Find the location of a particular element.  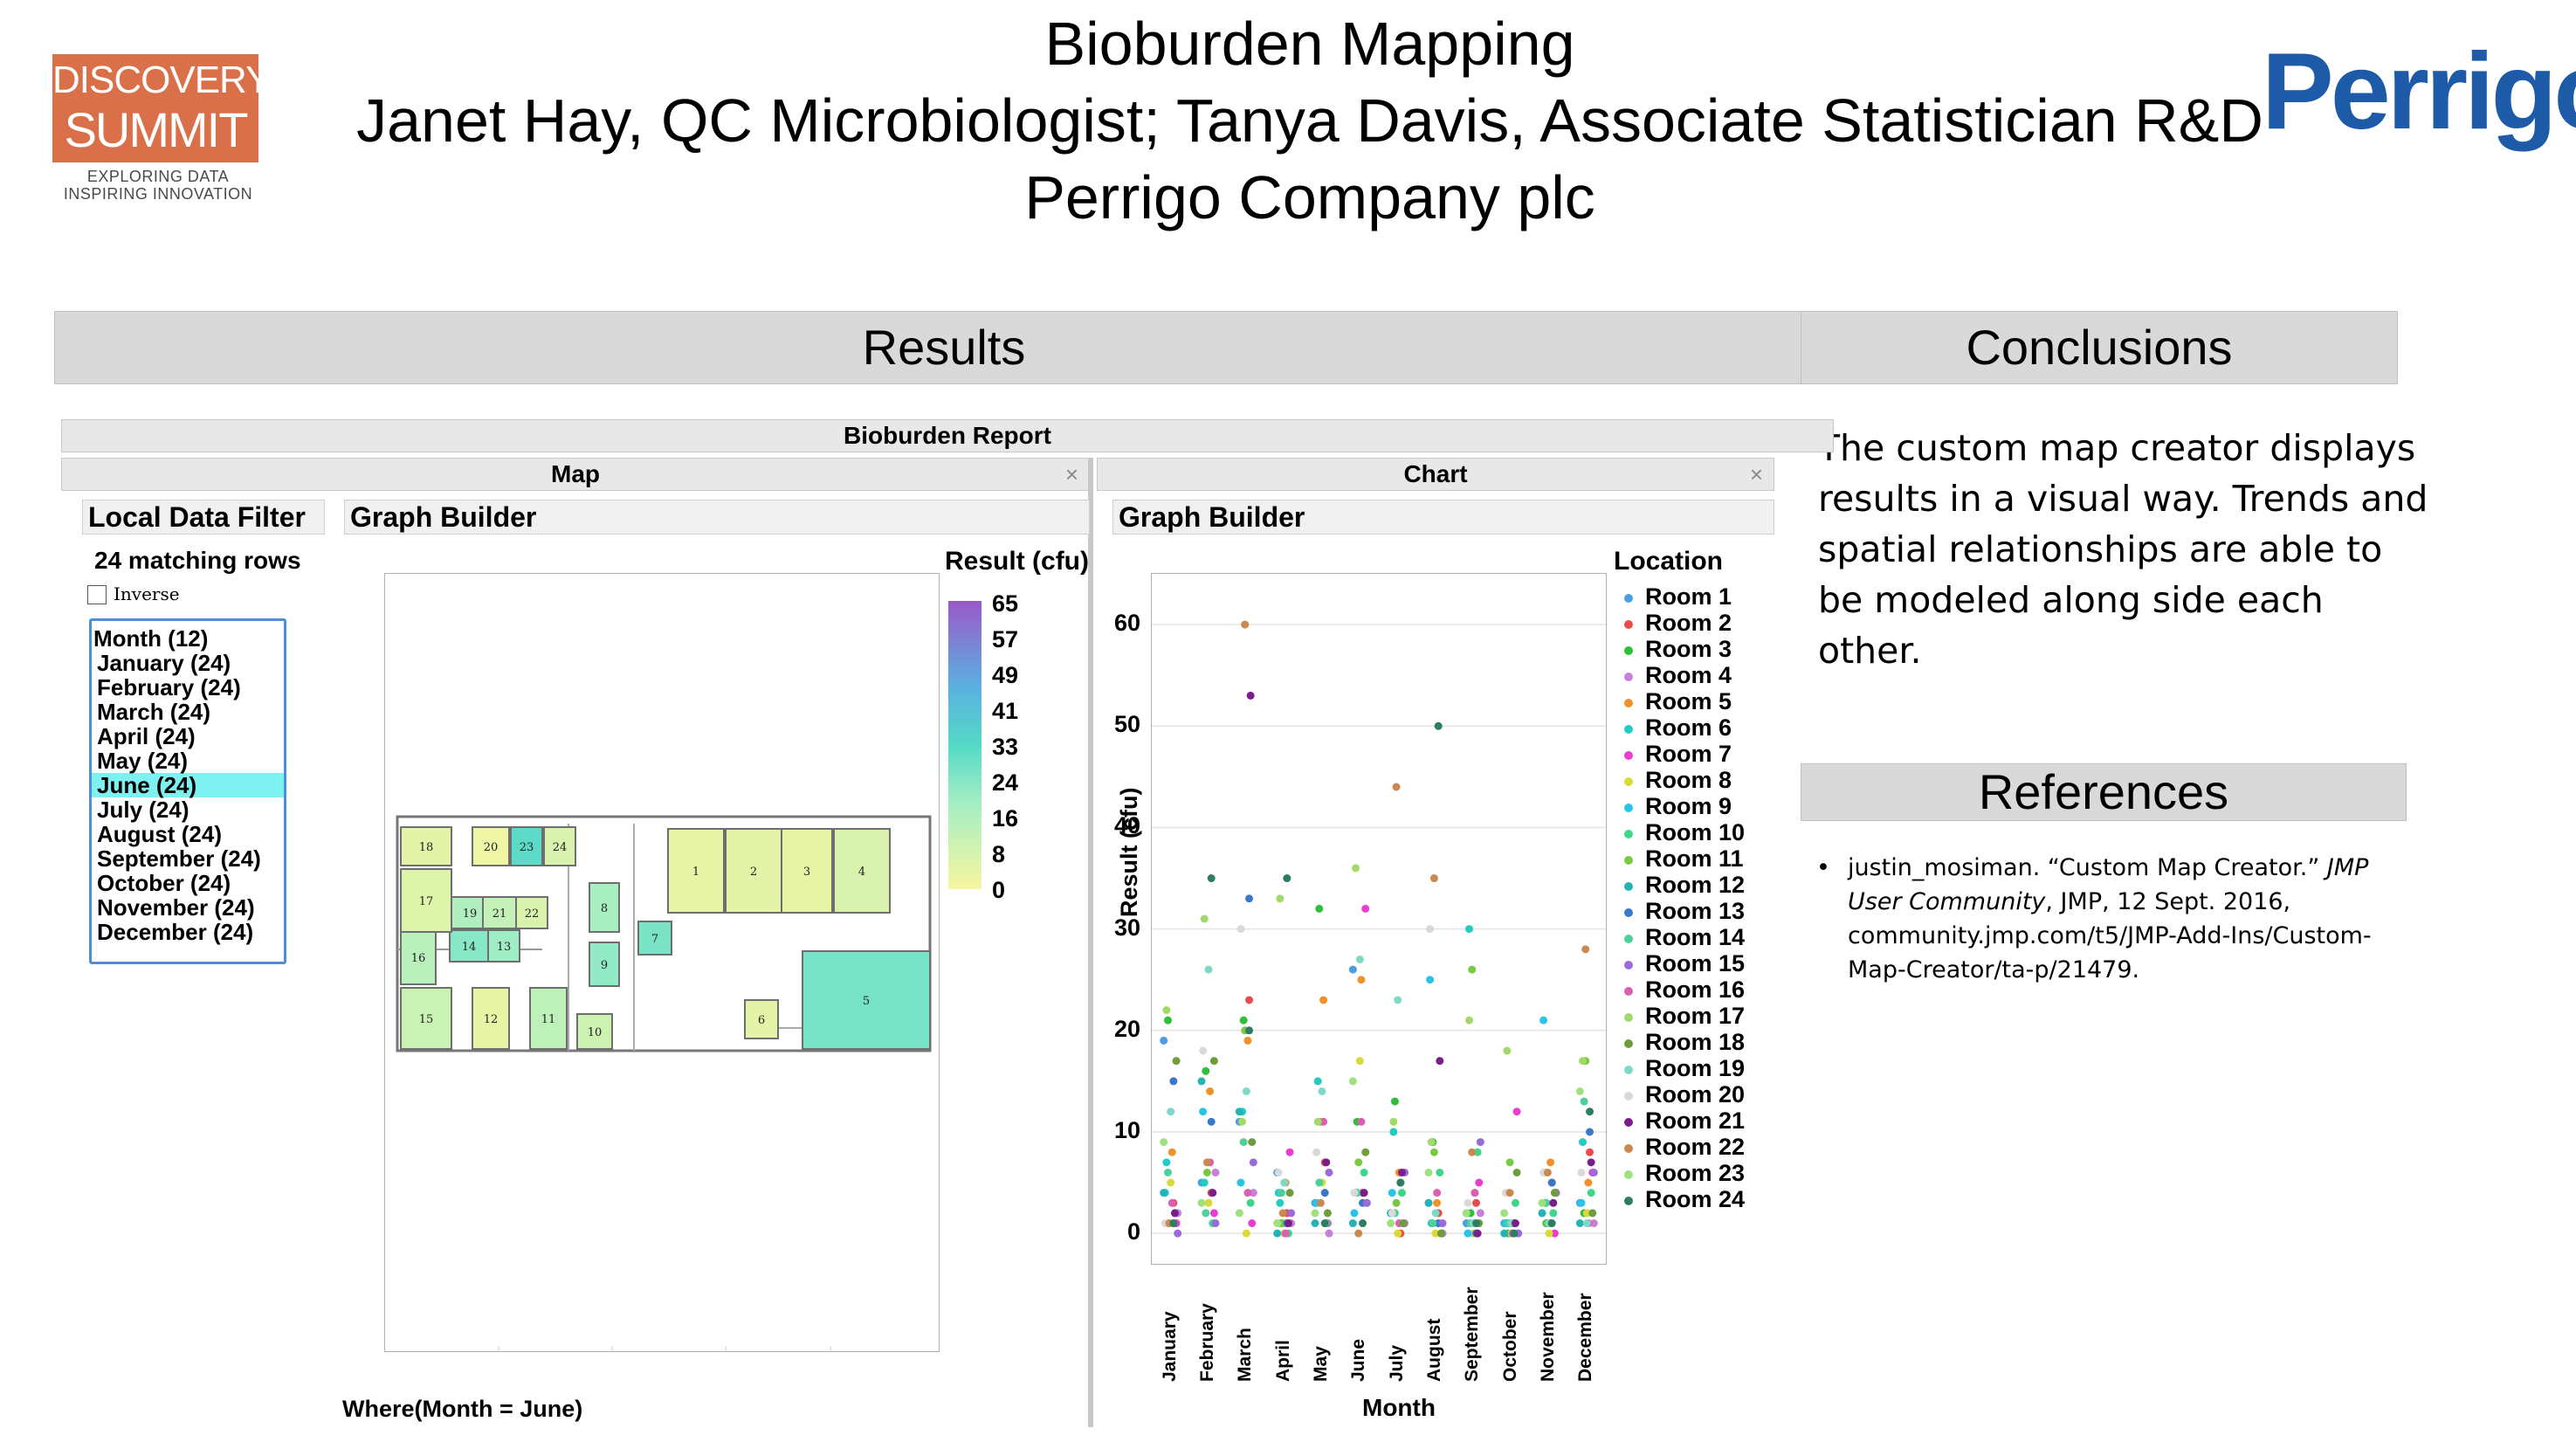

legend-item: Room 24 is located at coordinates (1684, 1199).